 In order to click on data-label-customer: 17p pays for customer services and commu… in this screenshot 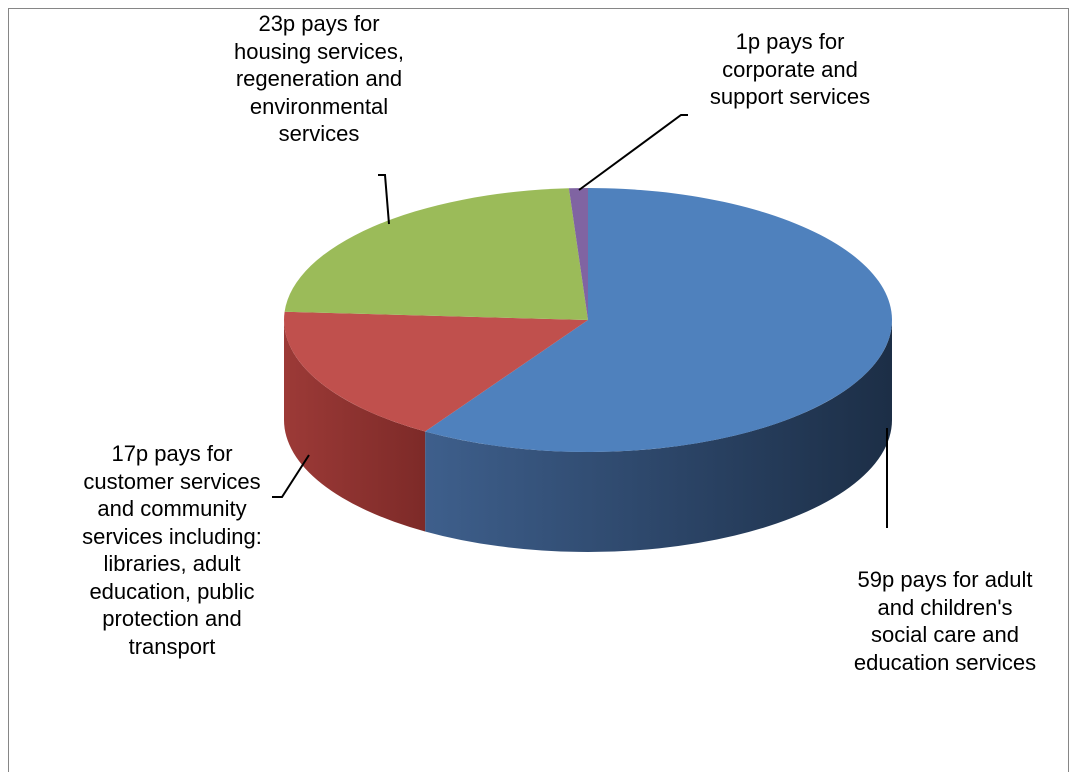, I will do `click(172, 550)`.